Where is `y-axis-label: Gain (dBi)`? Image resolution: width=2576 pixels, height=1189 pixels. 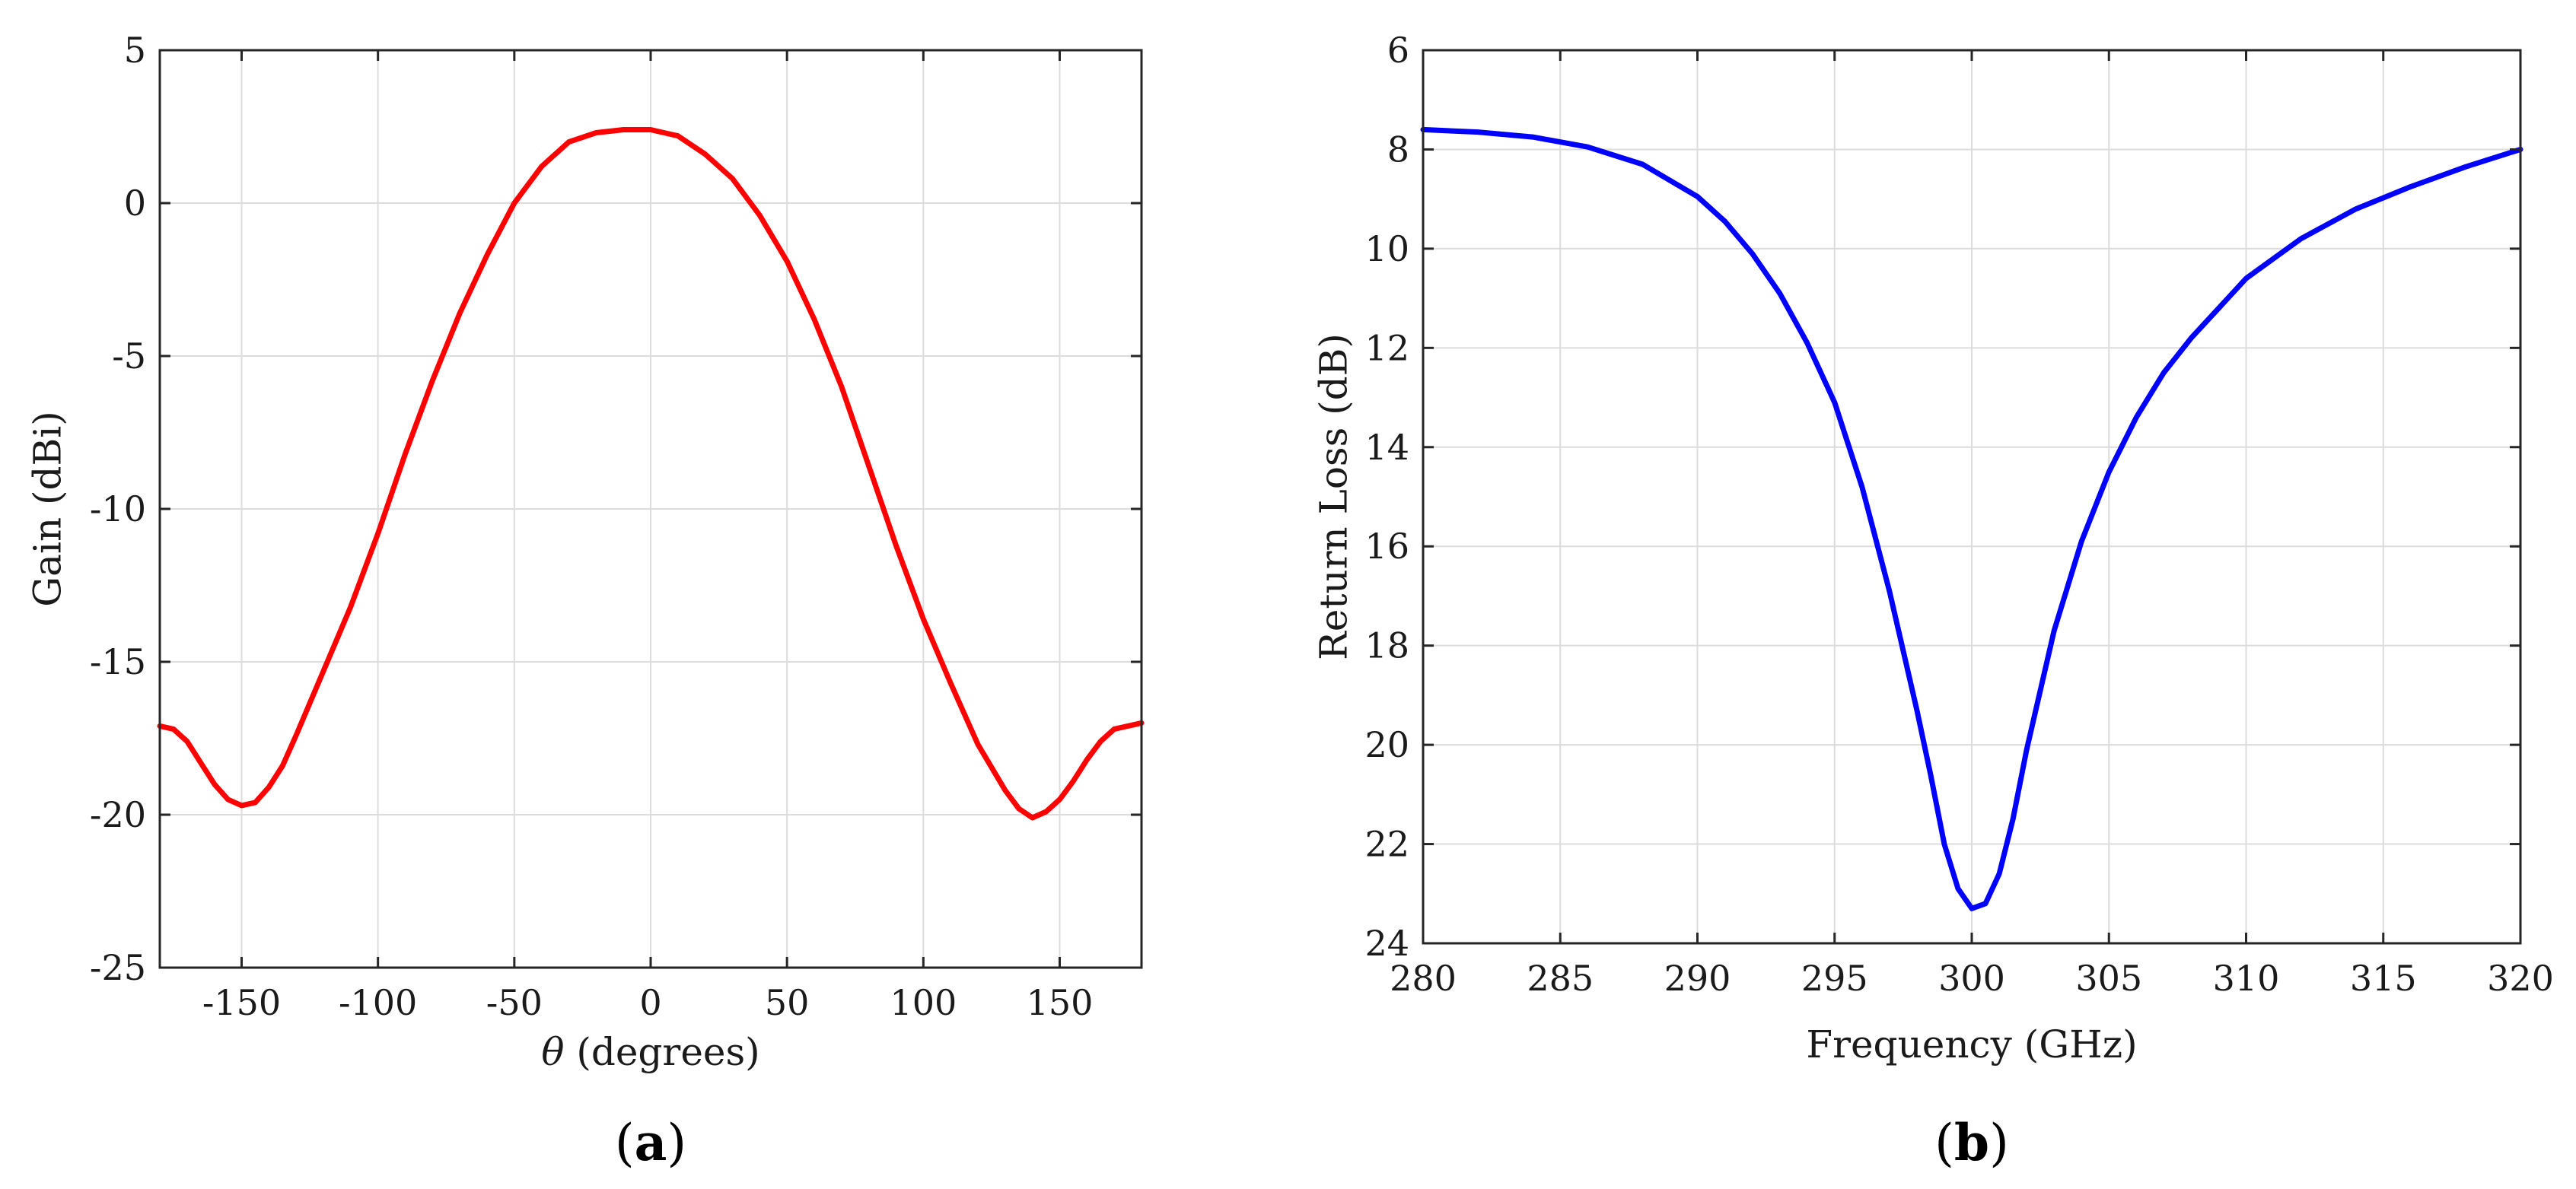
y-axis-label: Gain (dBi) is located at coordinates (48, 509).